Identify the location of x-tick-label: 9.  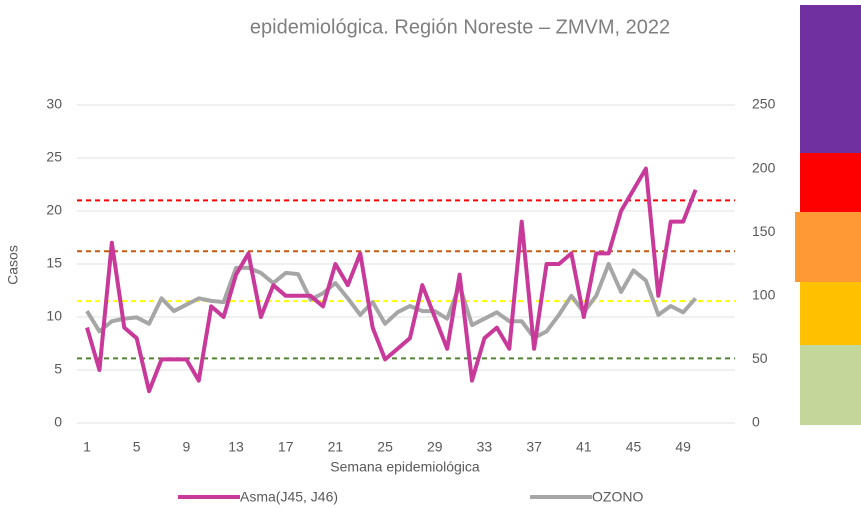
(186, 447).